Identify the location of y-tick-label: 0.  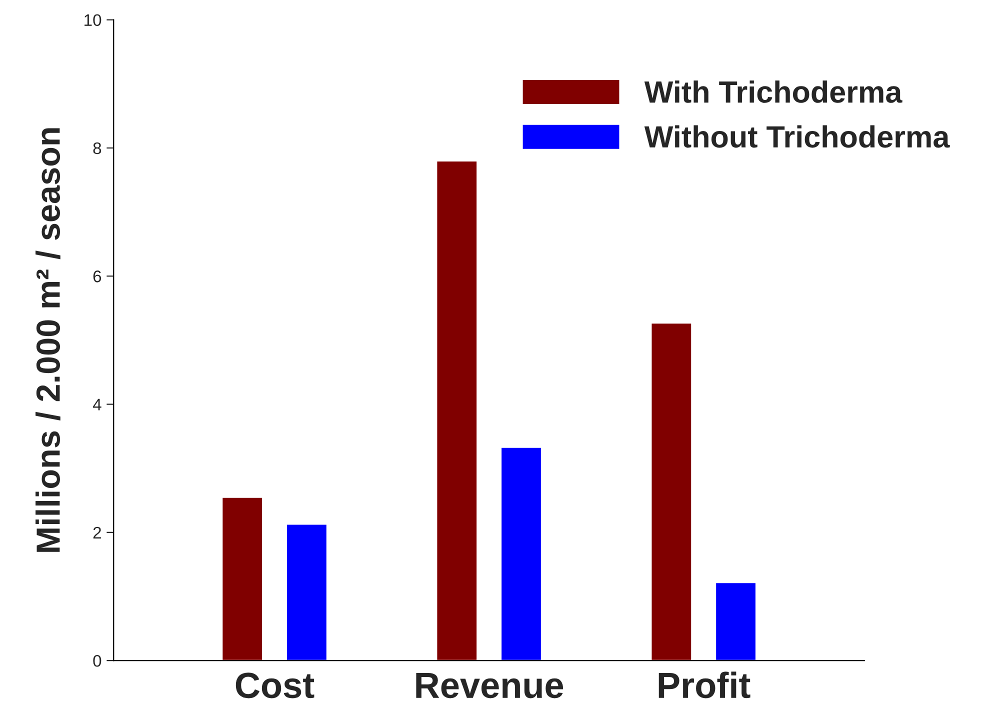
(97, 660).